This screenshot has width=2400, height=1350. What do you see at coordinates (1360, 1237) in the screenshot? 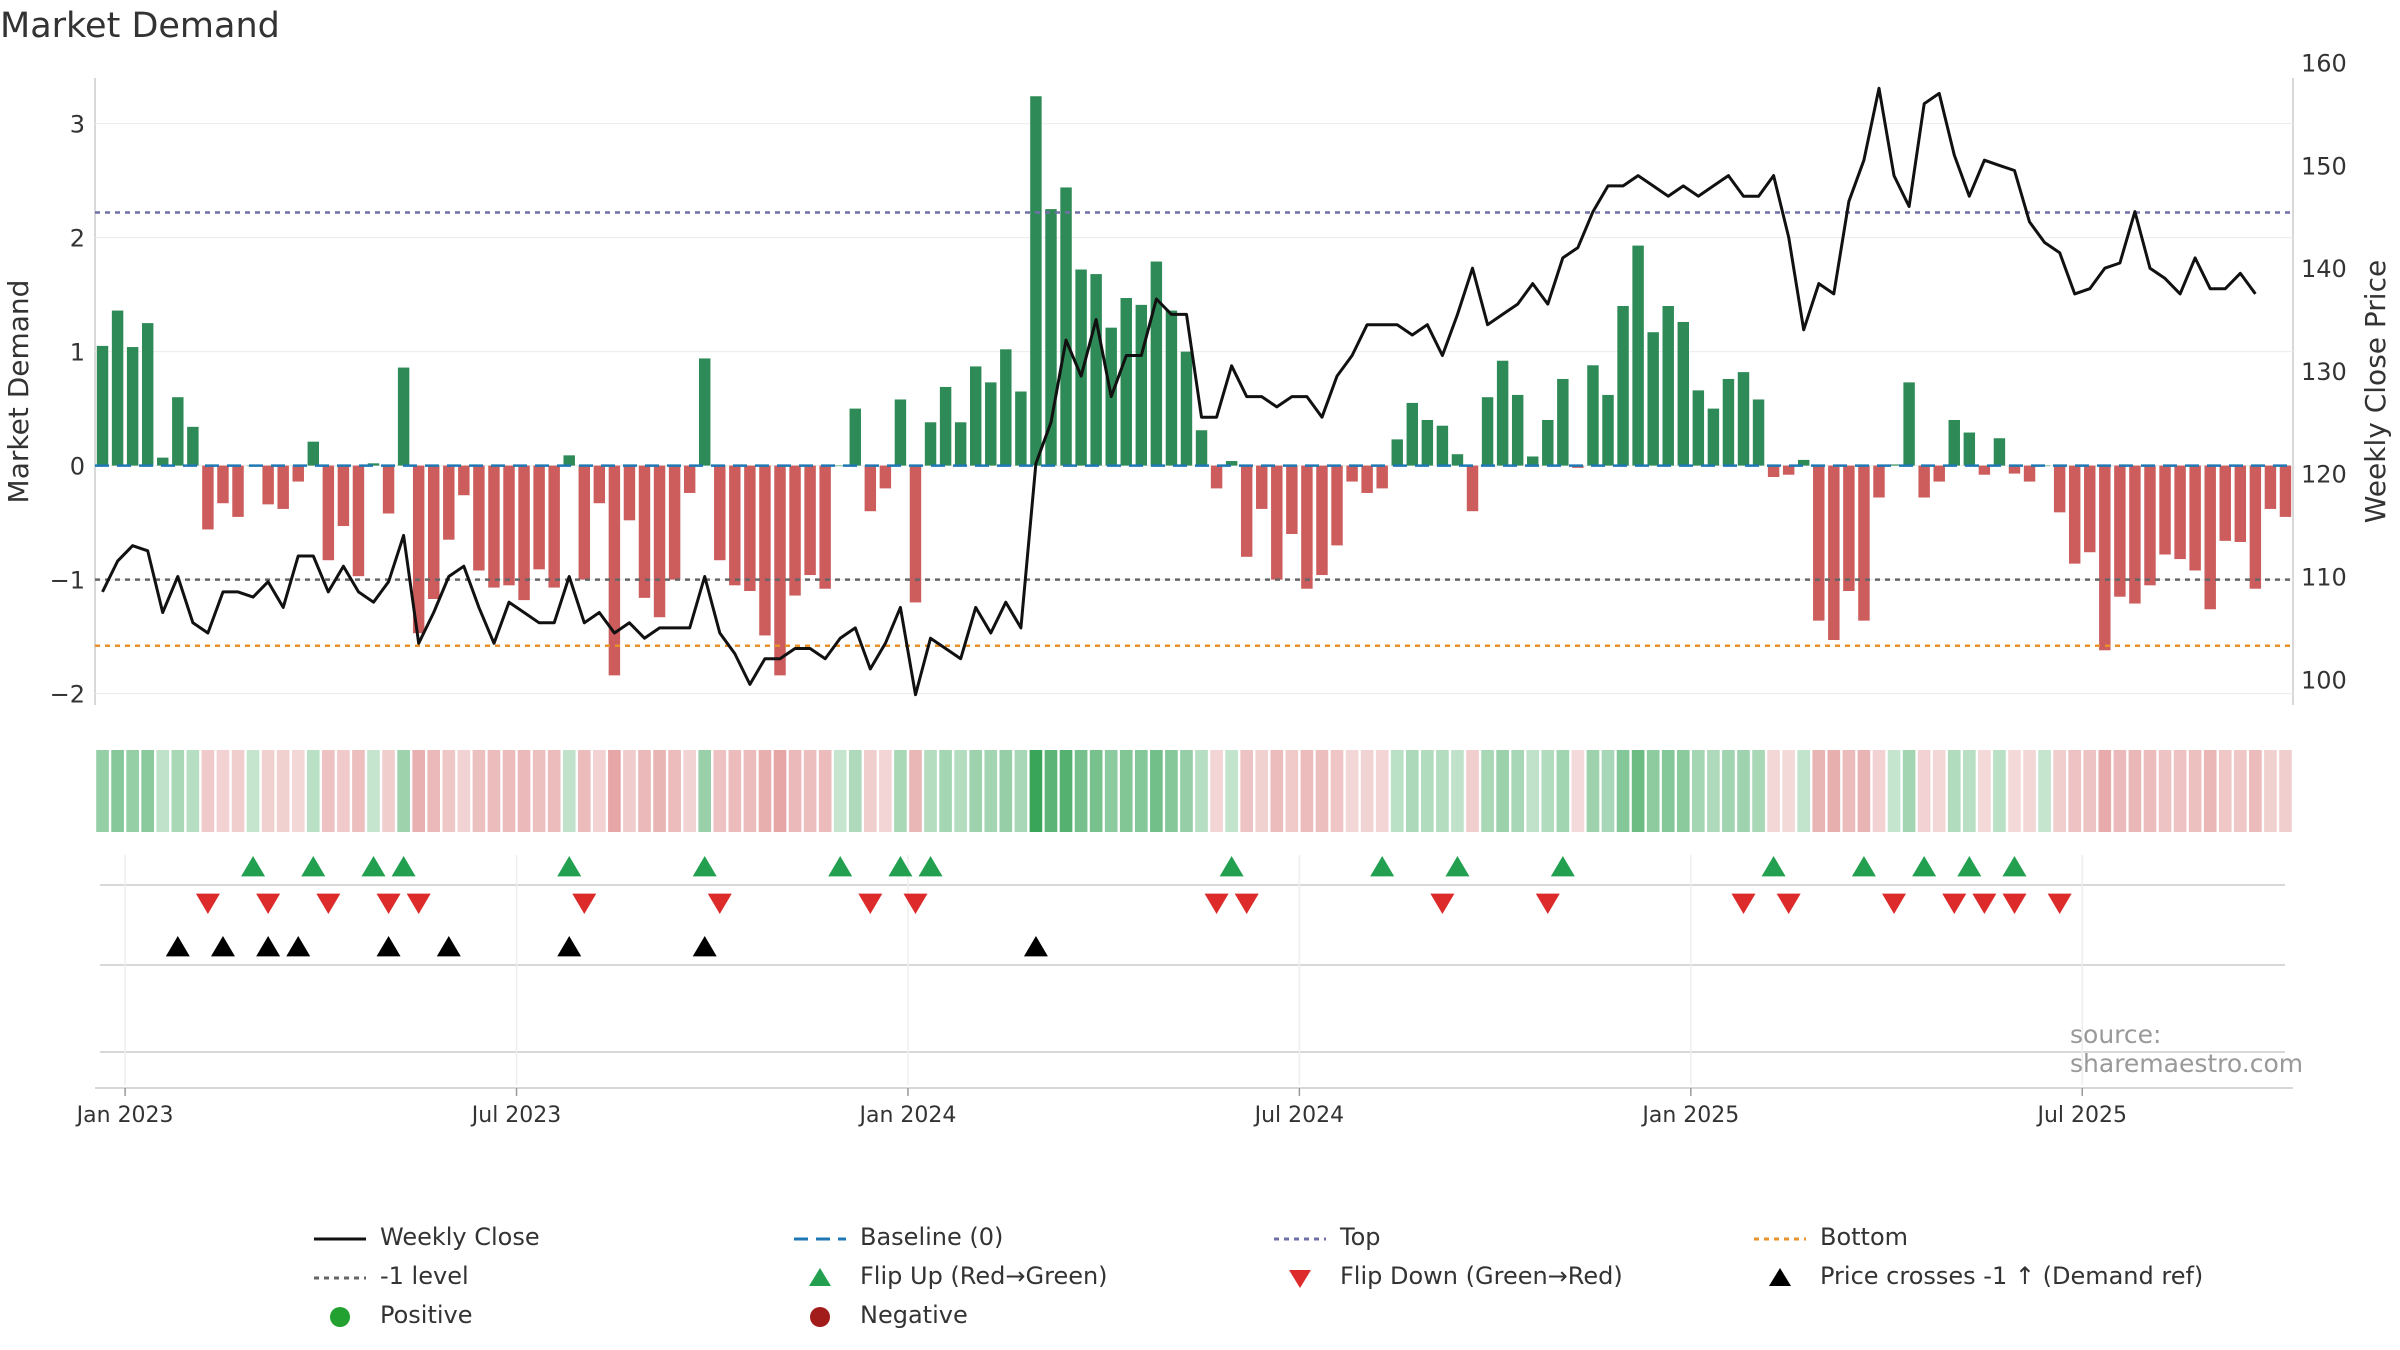
I see `legend-label: Top` at bounding box center [1360, 1237].